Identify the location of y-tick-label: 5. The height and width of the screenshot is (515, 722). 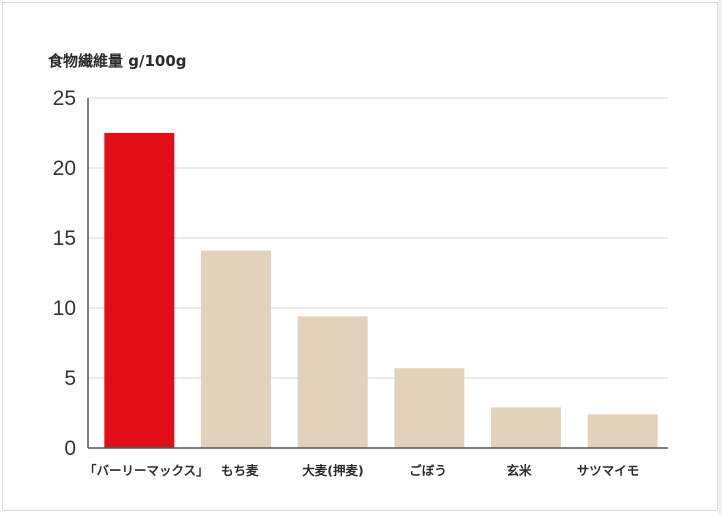
(70, 378).